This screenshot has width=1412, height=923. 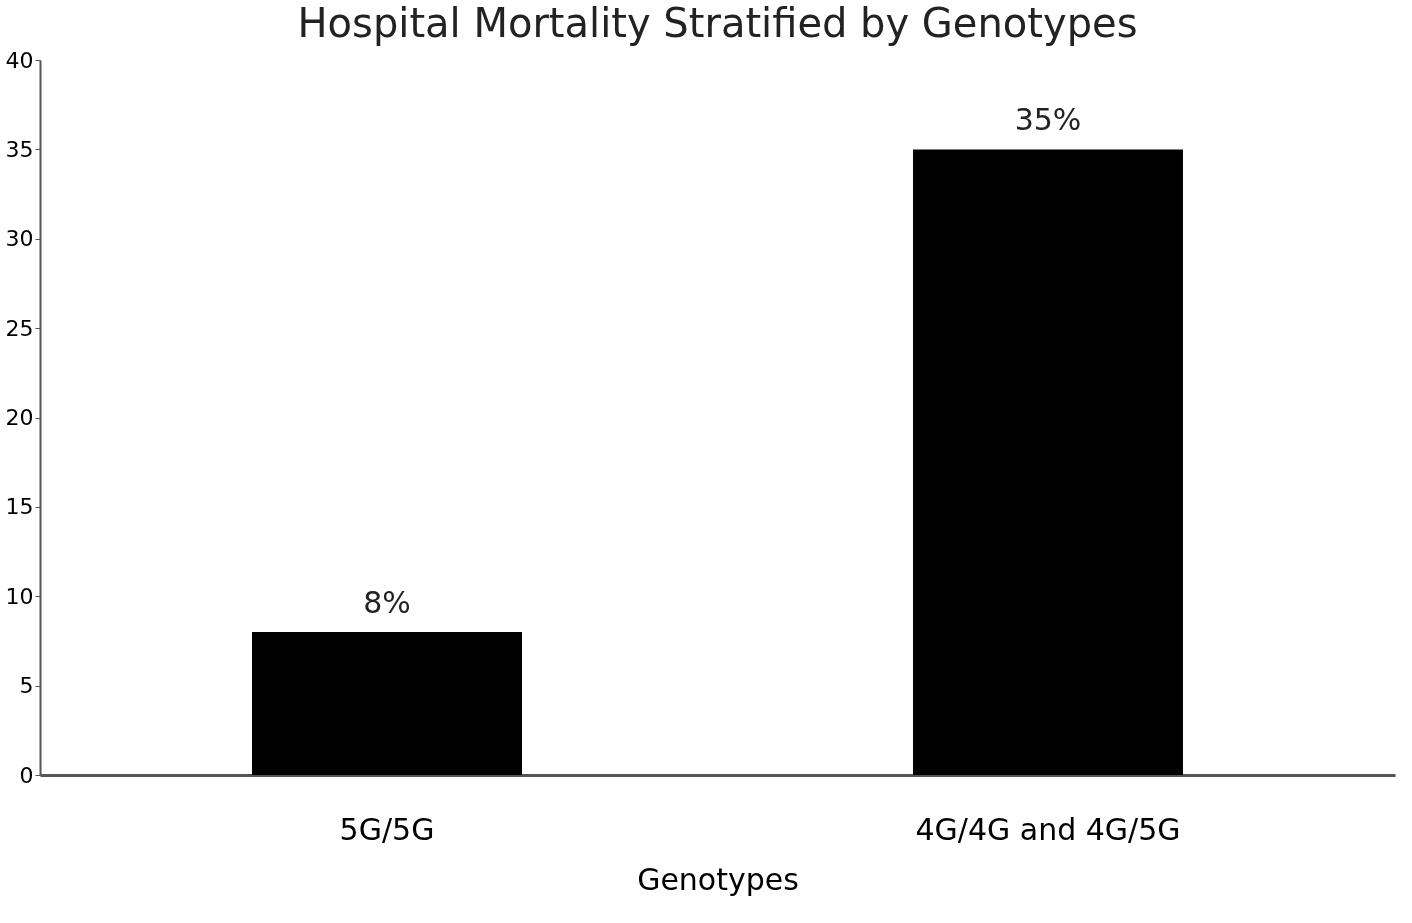 What do you see at coordinates (1048, 829) in the screenshot?
I see `x-tick-label: 4G/4G and 4G/5G` at bounding box center [1048, 829].